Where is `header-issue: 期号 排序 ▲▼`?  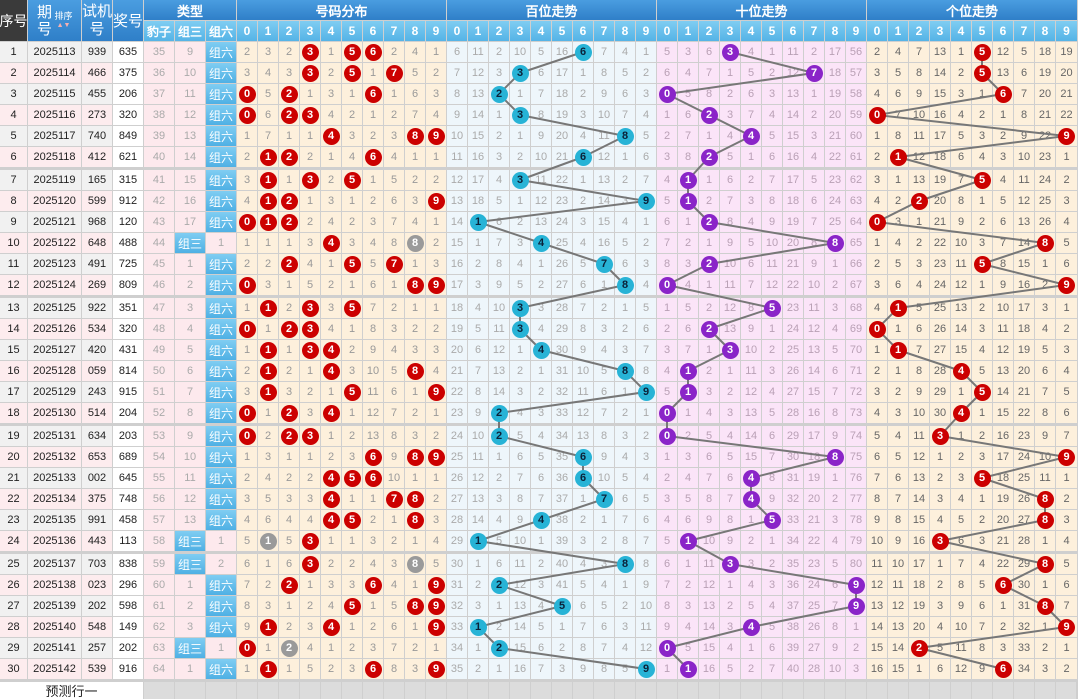
header-issue: 期号 排序 ▲▼ is located at coordinates (54, 20).